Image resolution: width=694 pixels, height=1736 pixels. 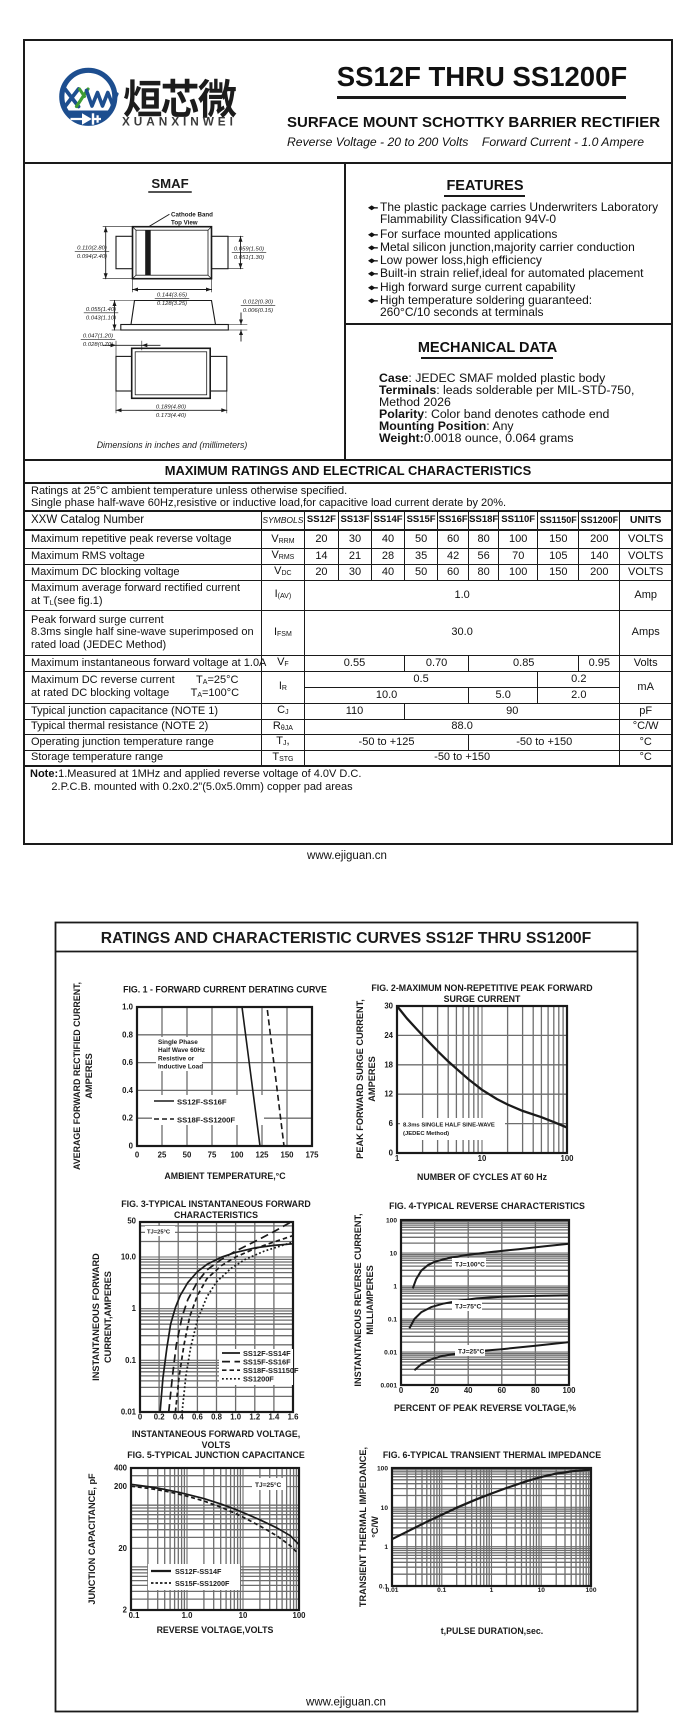 I want to click on svg-text: 150, so click(x=287, y=1155).